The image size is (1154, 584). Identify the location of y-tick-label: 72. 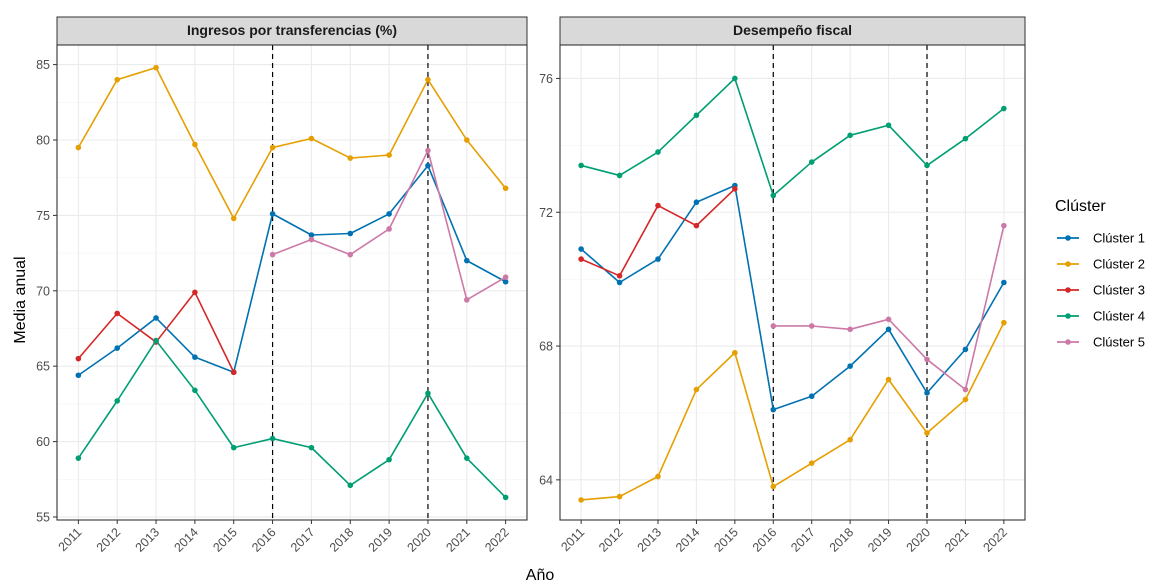
(546, 213).